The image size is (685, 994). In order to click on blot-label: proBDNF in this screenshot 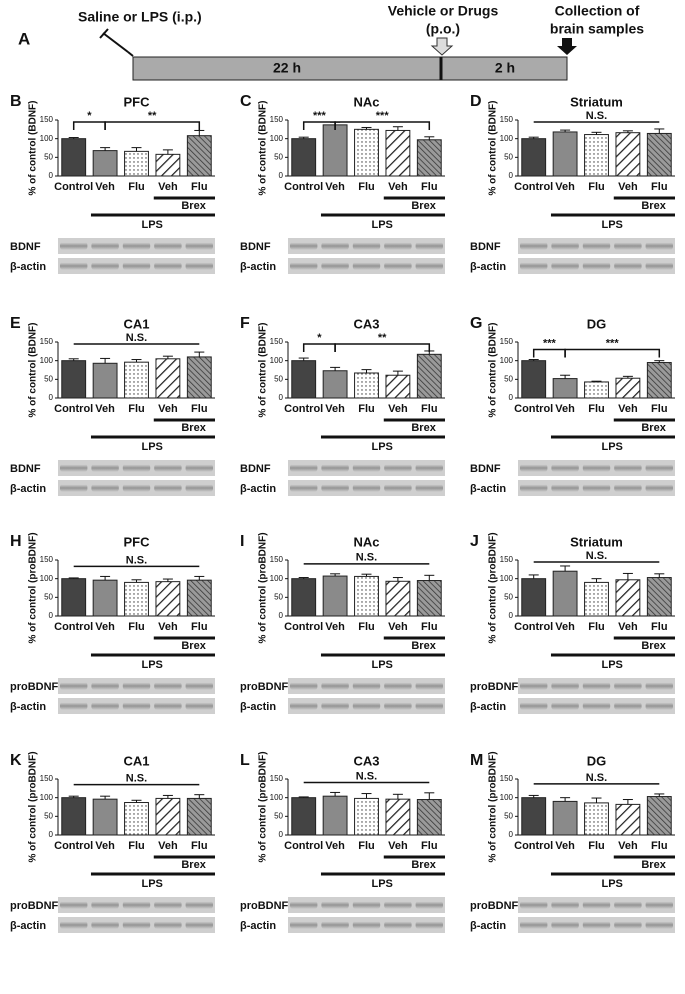, I will do `click(34, 906)`.